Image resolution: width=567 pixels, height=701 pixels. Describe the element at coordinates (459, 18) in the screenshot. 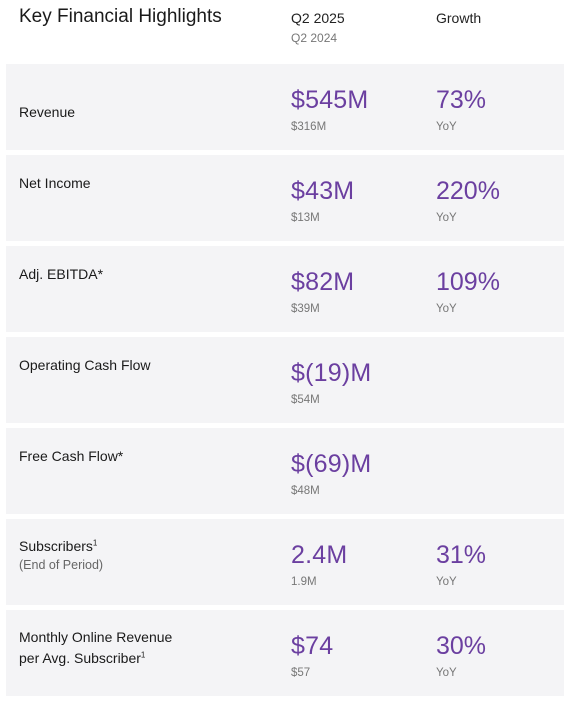

I see `growth-header: Growth` at that location.